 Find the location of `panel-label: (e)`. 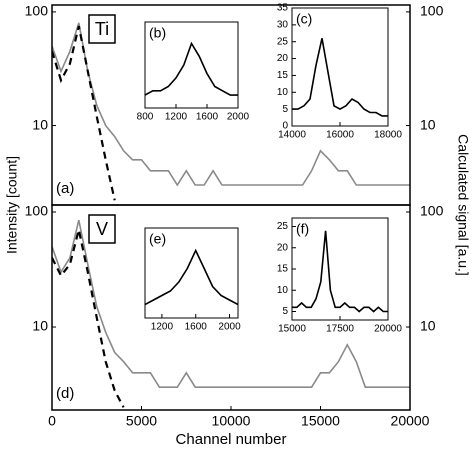

panel-label: (e) is located at coordinates (157, 239).